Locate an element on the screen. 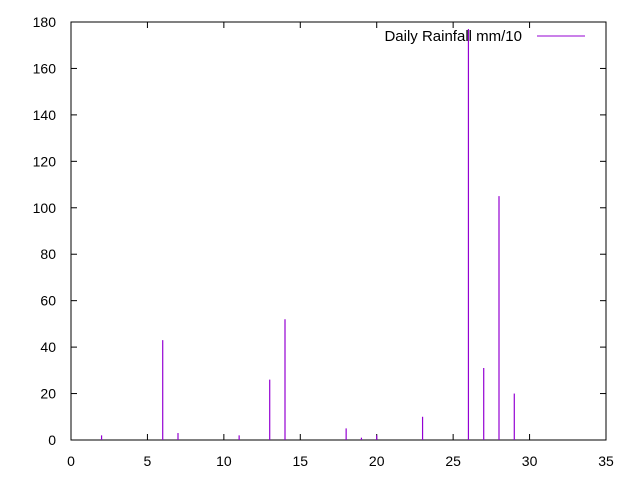  y-tick-label: 140 is located at coordinates (45, 115).